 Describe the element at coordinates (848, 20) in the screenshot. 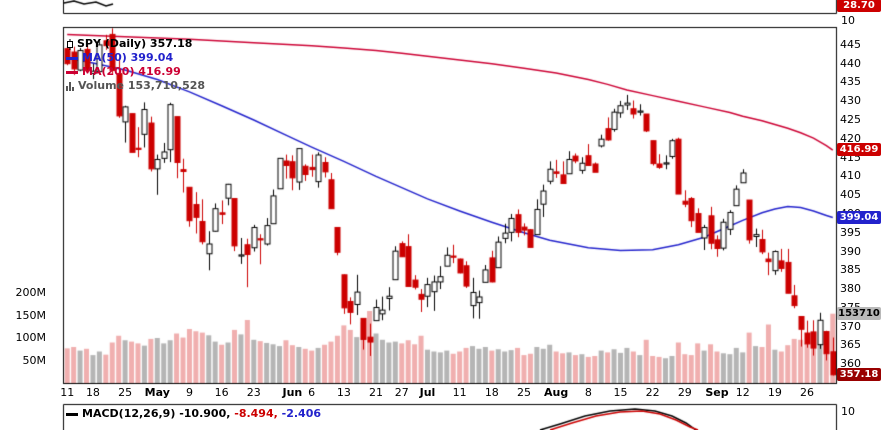

I see `rsi-axis-label: 10` at that location.